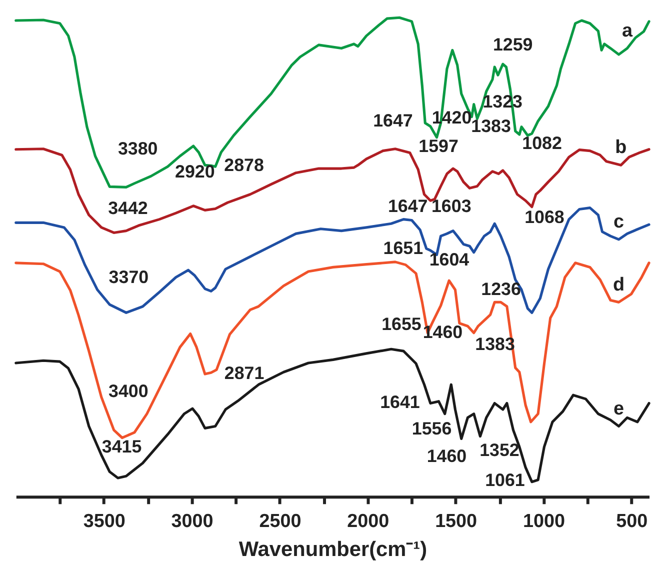 This screenshot has width=652, height=579. Describe the element at coordinates (456, 521) in the screenshot. I see `x-tick-label: 1500` at that location.